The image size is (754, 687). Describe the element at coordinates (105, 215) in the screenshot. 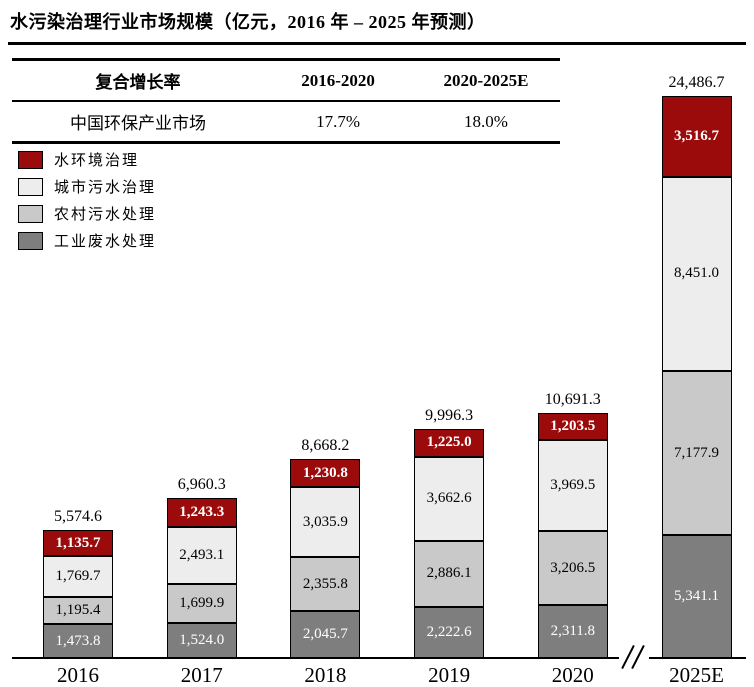

I see `legend-label: 农村污水处理` at that location.